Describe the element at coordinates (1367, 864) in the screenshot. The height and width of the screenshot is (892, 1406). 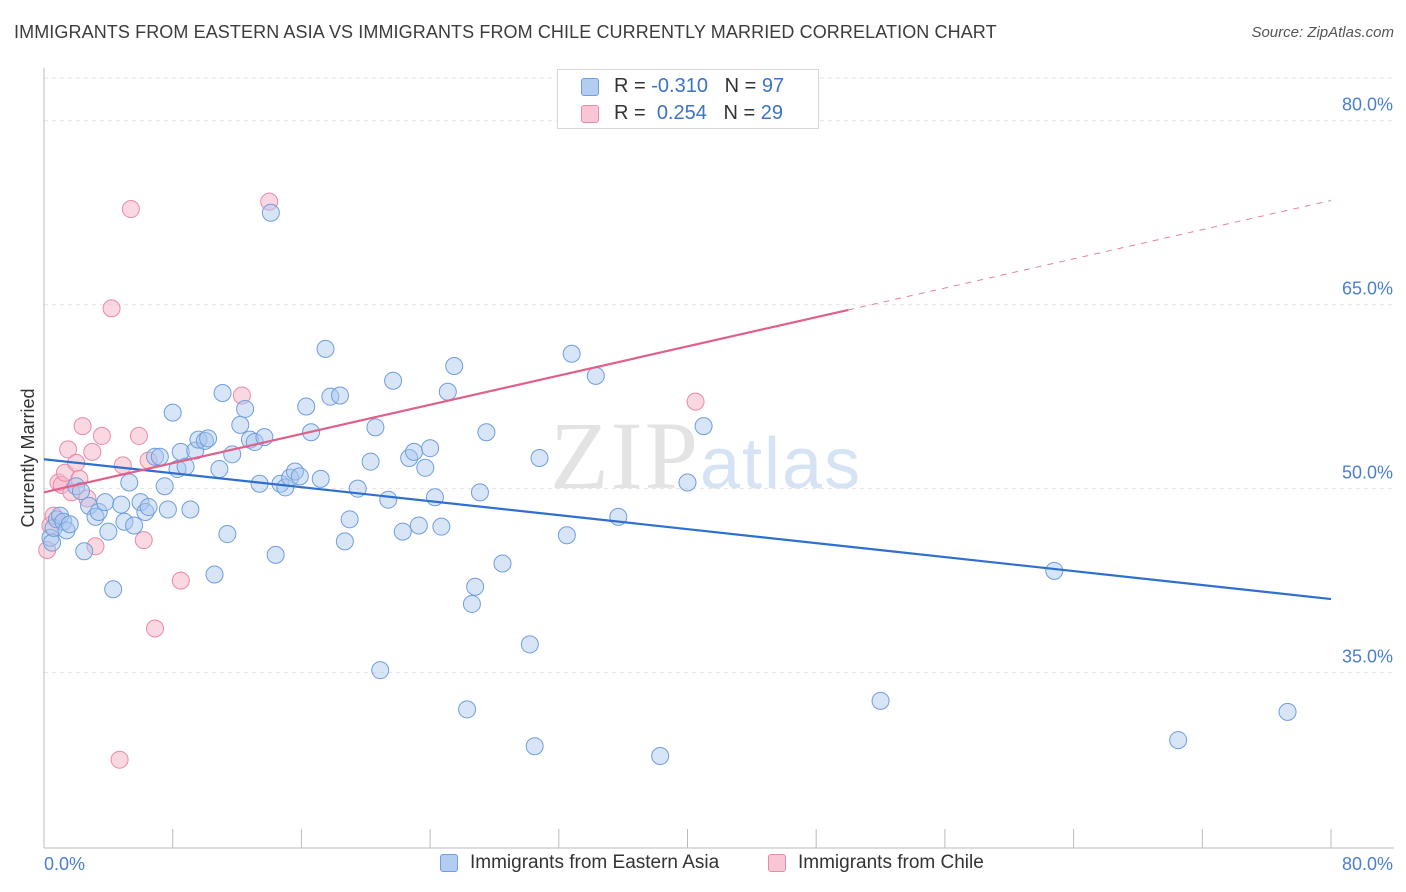
I see `x-tick-label: 80.0%` at that location.